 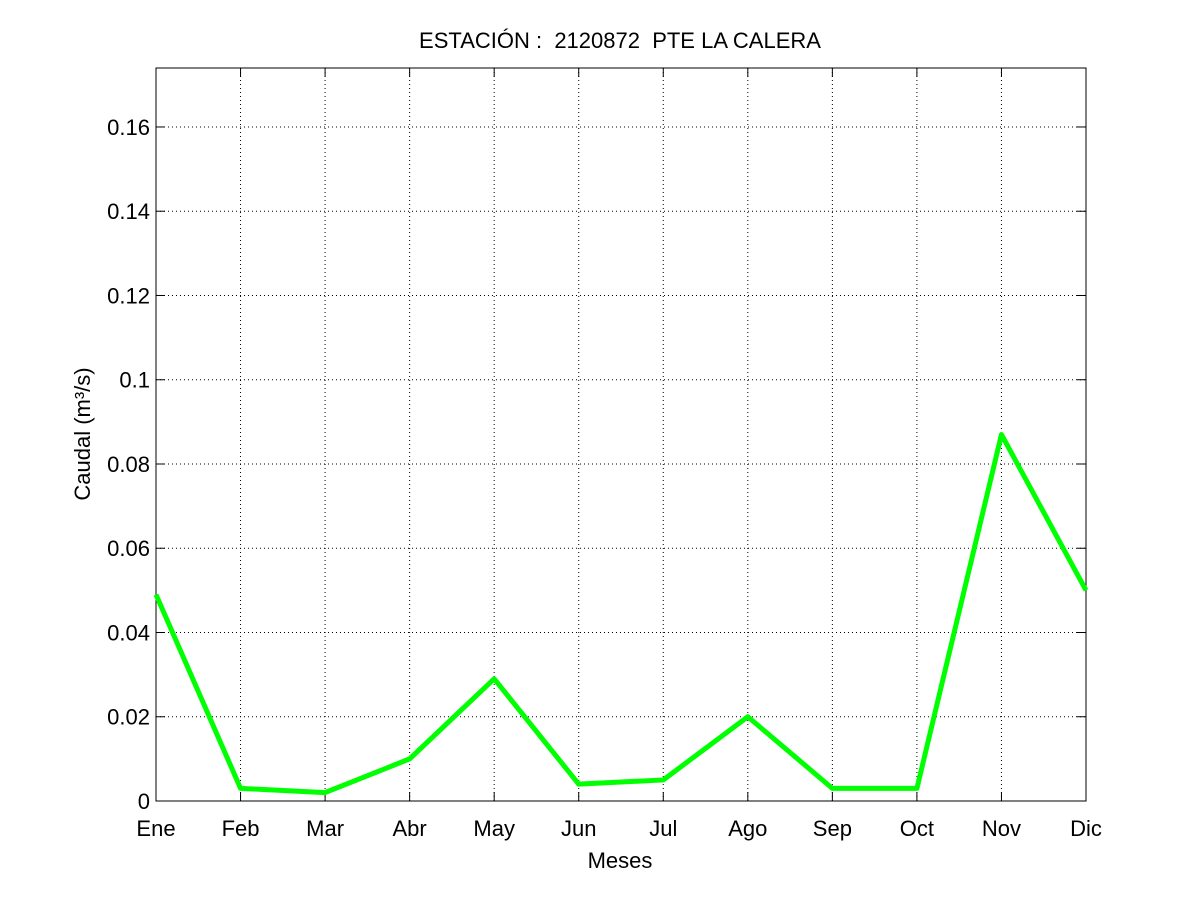 What do you see at coordinates (917, 828) in the screenshot?
I see `x-tick-label: Oct` at bounding box center [917, 828].